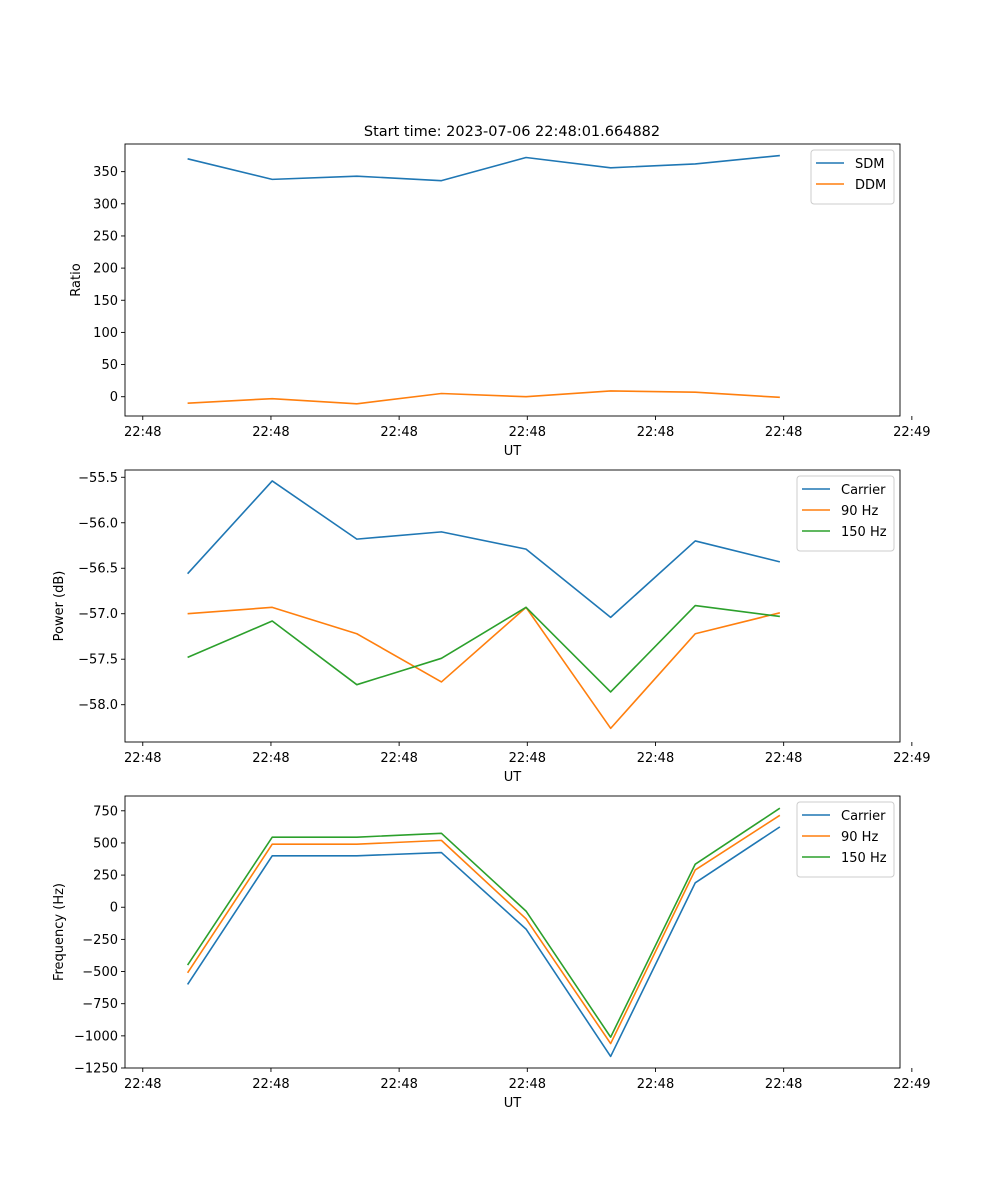 This screenshot has height=1200, width=1000. I want to click on y-tick-label: −1000, so click(96, 1036).